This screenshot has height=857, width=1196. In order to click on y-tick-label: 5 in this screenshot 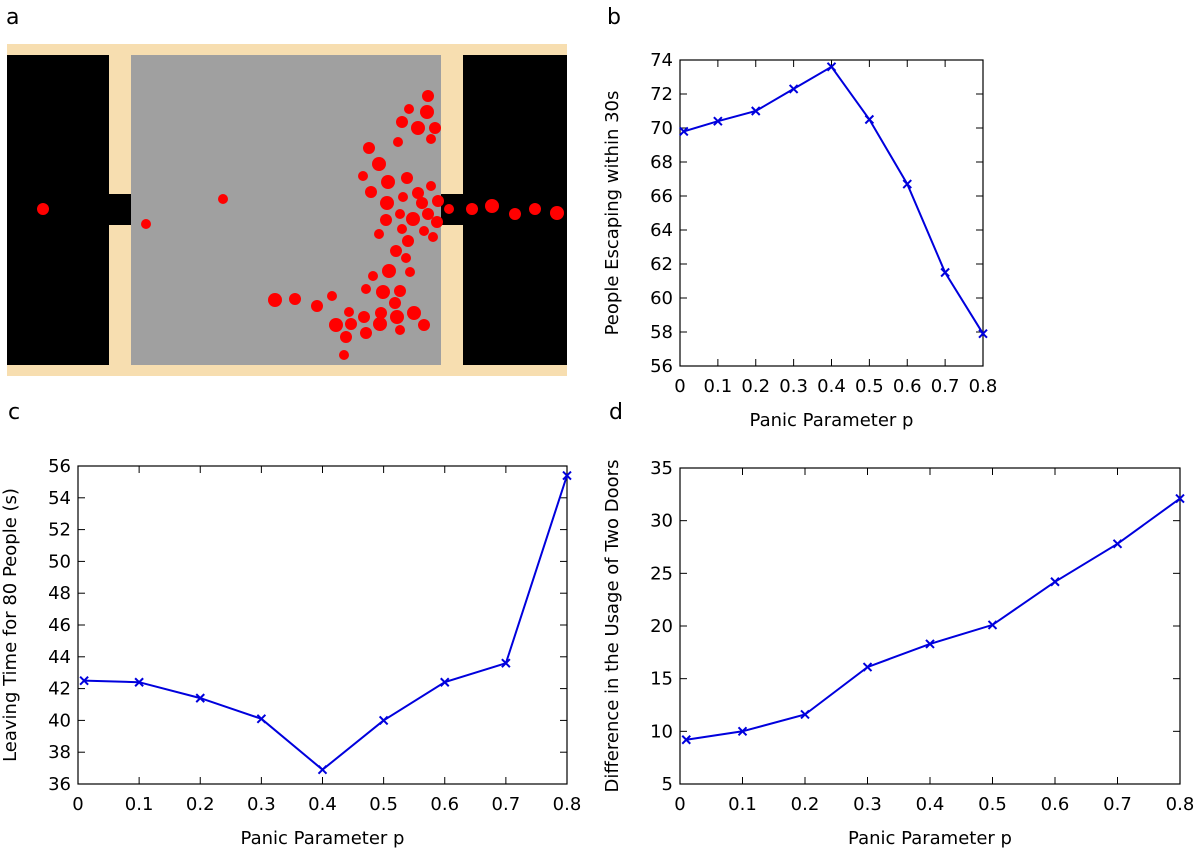, I will do `click(667, 784)`.